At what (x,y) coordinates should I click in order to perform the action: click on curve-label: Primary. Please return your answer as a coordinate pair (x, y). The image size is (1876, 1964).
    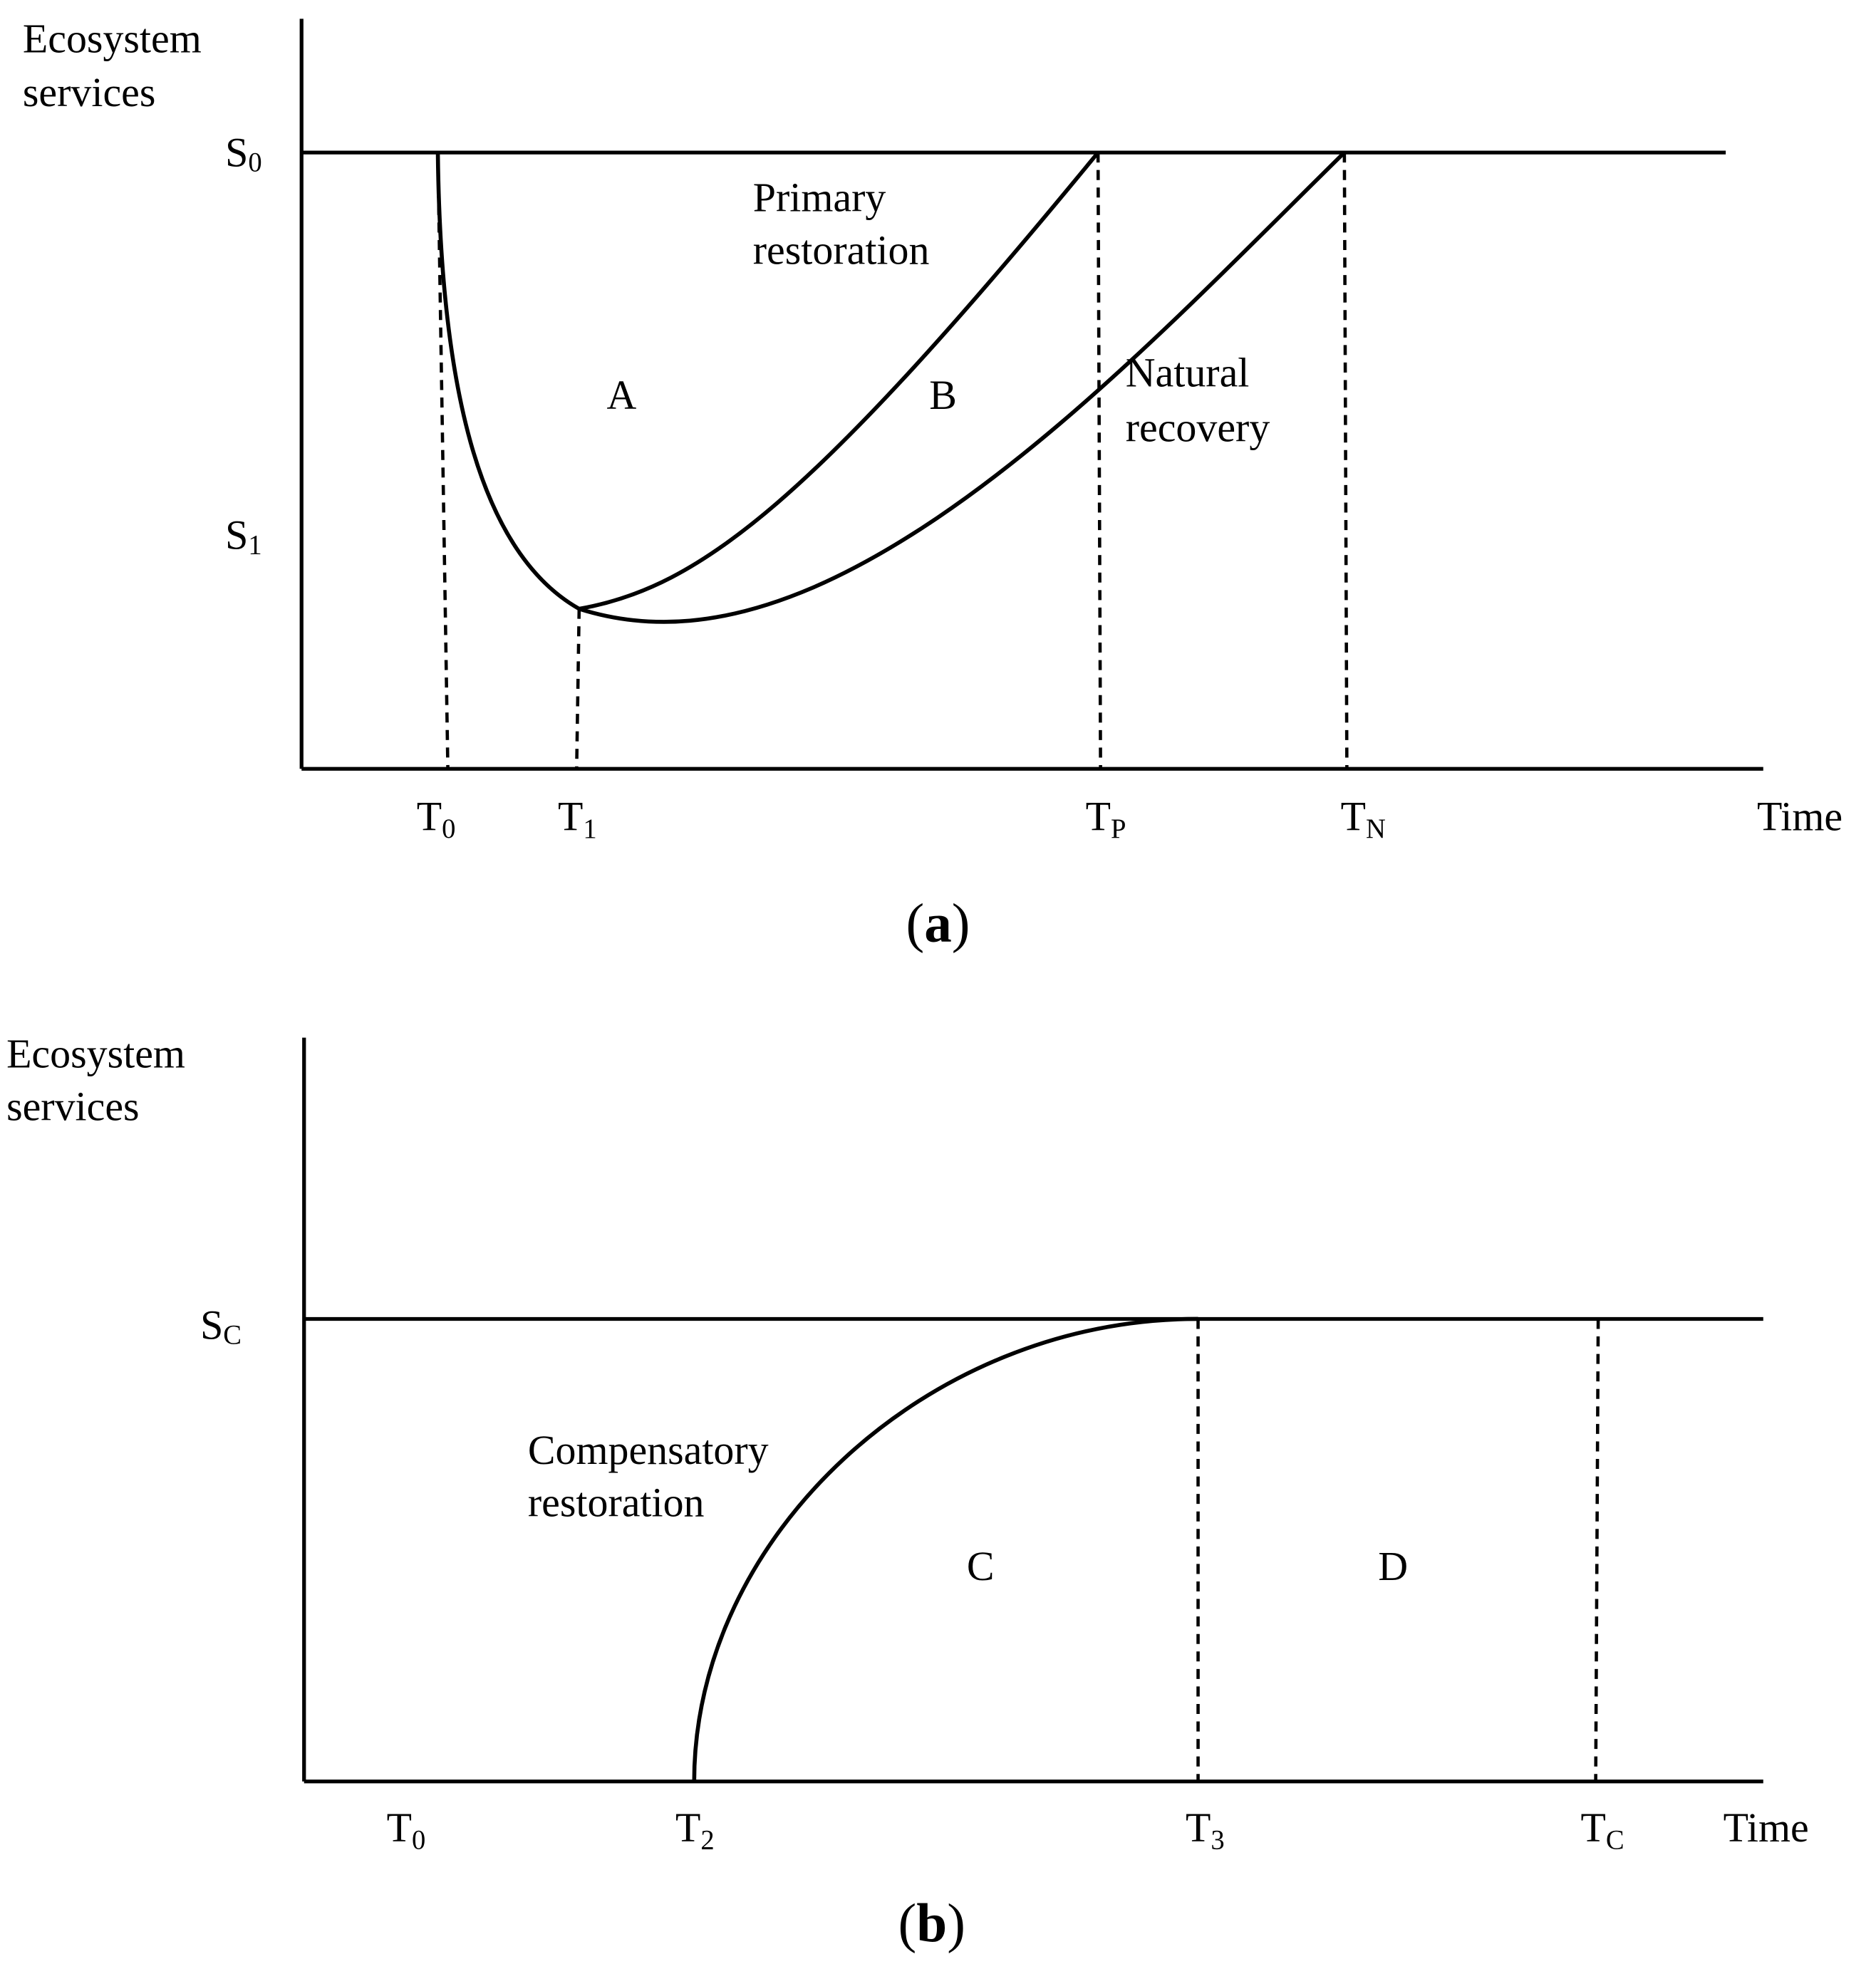
    Looking at the image, I should click on (820, 198).